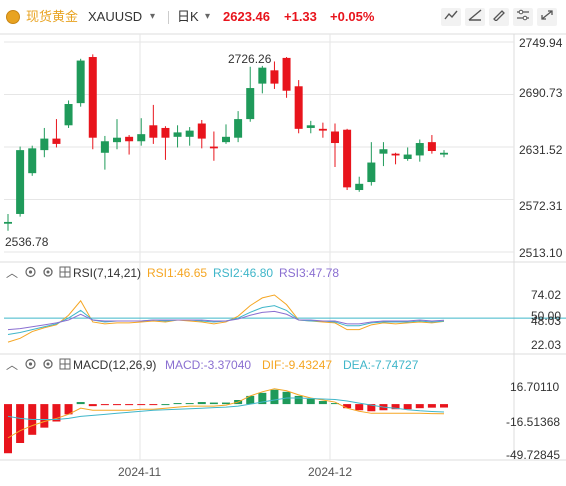 Image resolution: width=566 pixels, height=486 pixels. Describe the element at coordinates (535, 387) in the screenshot. I see `macd-tick-label: 16.70110` at that location.